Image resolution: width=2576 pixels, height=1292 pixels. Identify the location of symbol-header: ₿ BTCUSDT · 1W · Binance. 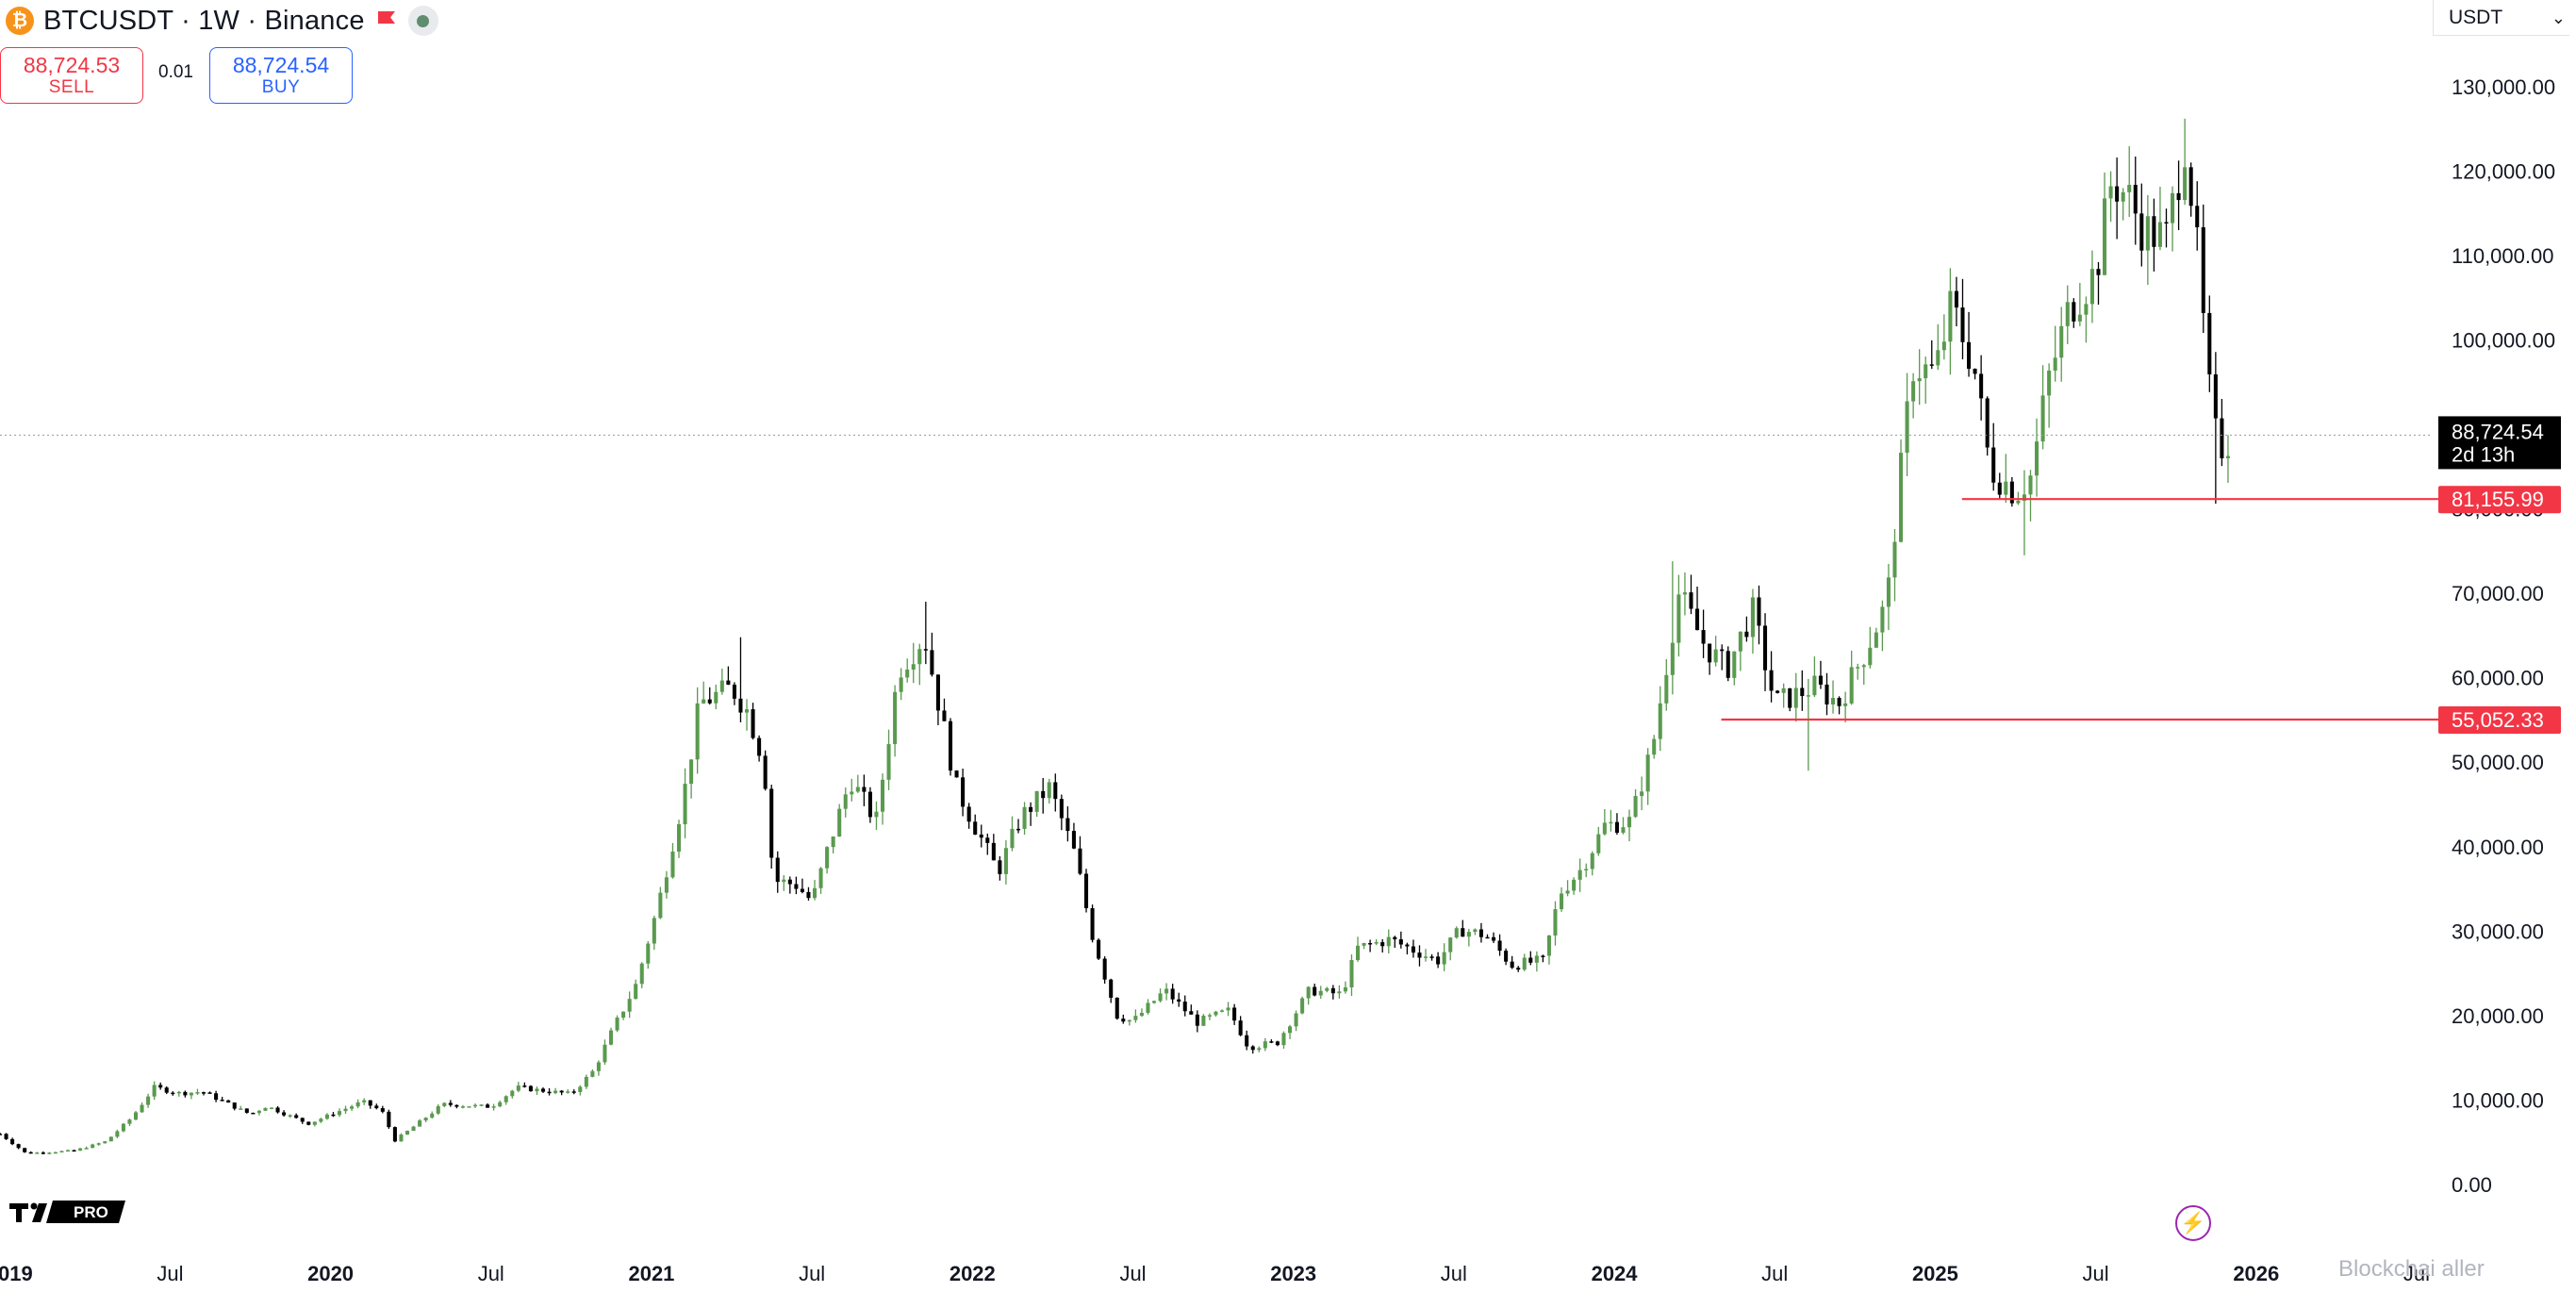
(222, 21).